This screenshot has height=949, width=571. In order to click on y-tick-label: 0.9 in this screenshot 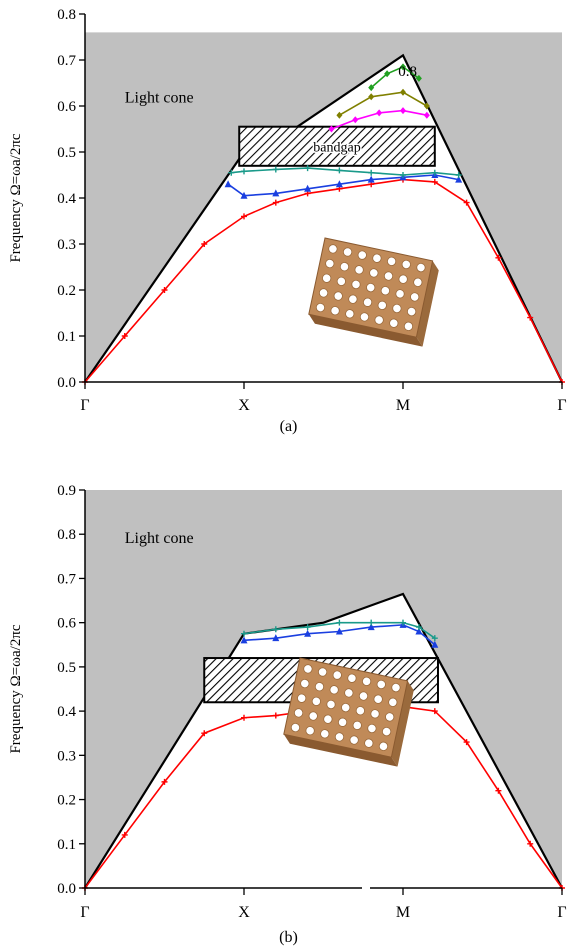, I will do `click(66, 491)`.